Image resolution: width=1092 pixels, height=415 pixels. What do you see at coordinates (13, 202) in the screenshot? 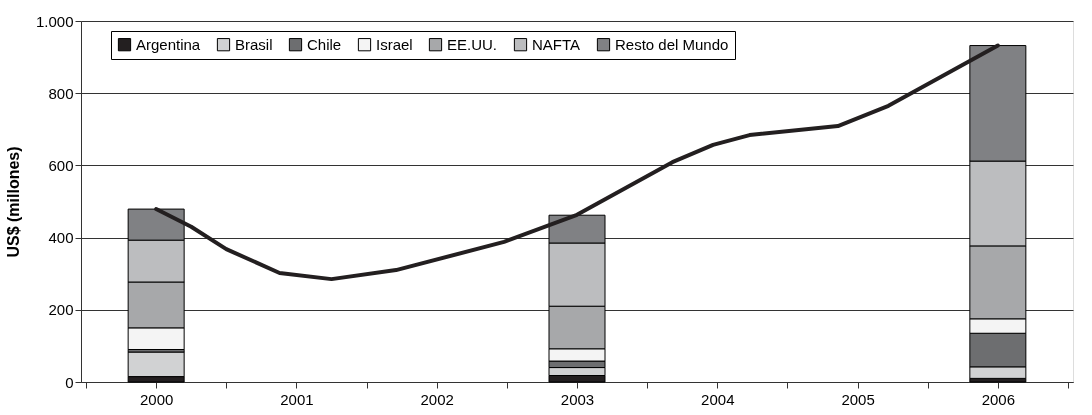
I see `y-axis-title: US$ (millones)` at bounding box center [13, 202].